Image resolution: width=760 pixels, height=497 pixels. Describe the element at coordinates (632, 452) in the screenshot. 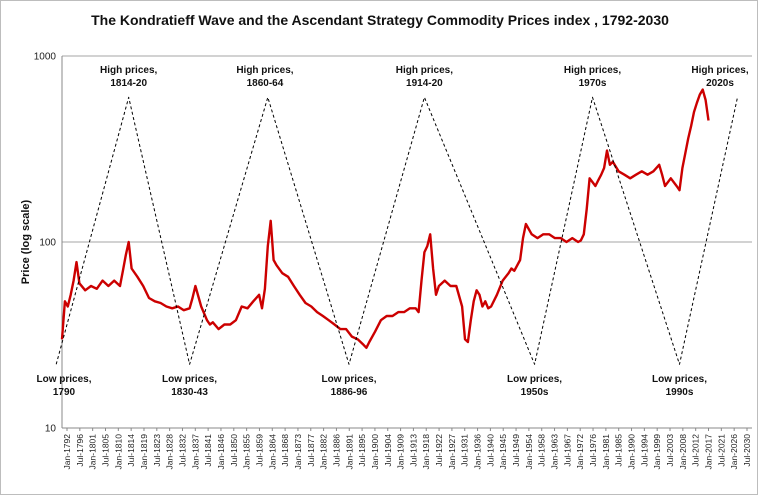

I see `x-tick-label: Jan-1990` at that location.